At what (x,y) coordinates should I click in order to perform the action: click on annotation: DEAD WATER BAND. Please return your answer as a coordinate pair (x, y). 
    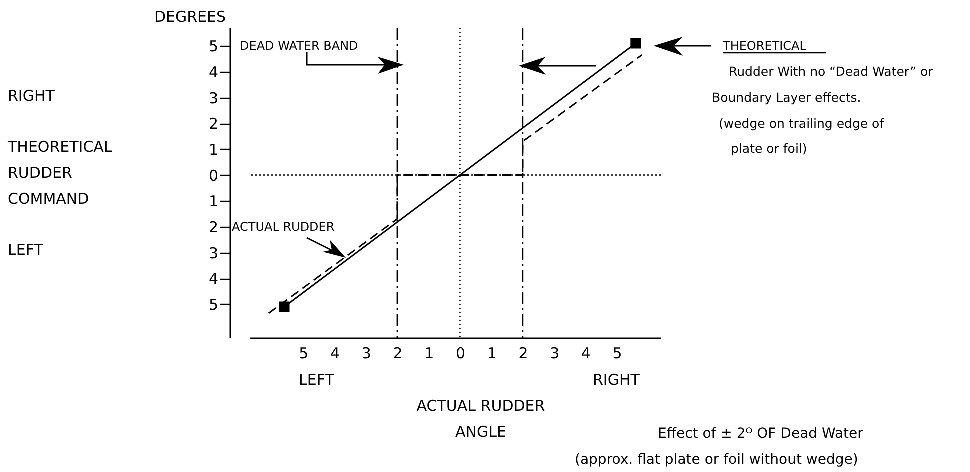
    Looking at the image, I should click on (299, 46).